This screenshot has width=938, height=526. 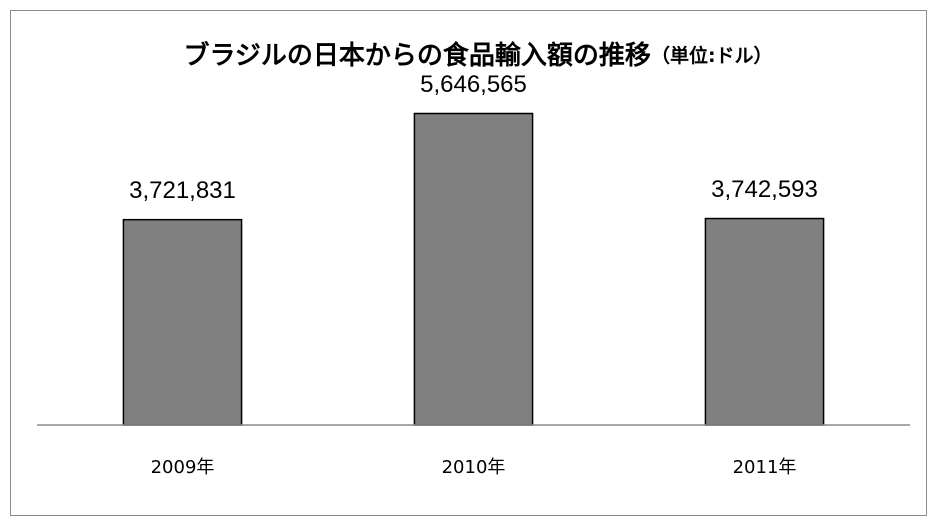 I want to click on x-tick-label: 2009年, so click(x=183, y=467).